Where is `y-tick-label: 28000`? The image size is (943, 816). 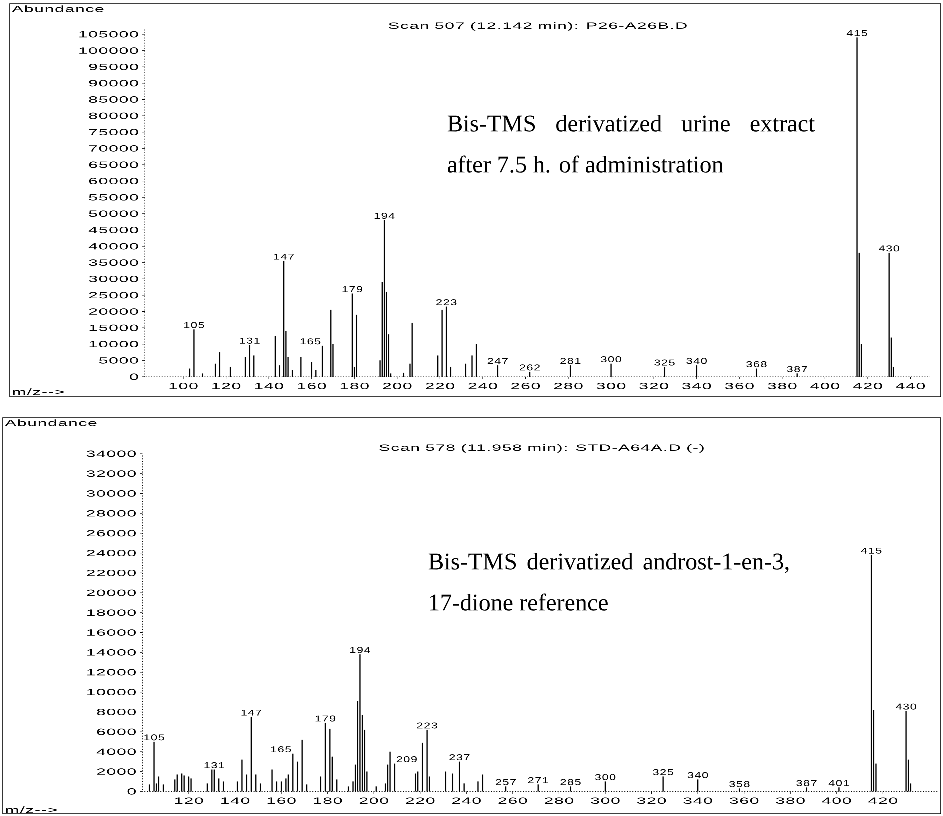
y-tick-label: 28000 is located at coordinates (111, 513).